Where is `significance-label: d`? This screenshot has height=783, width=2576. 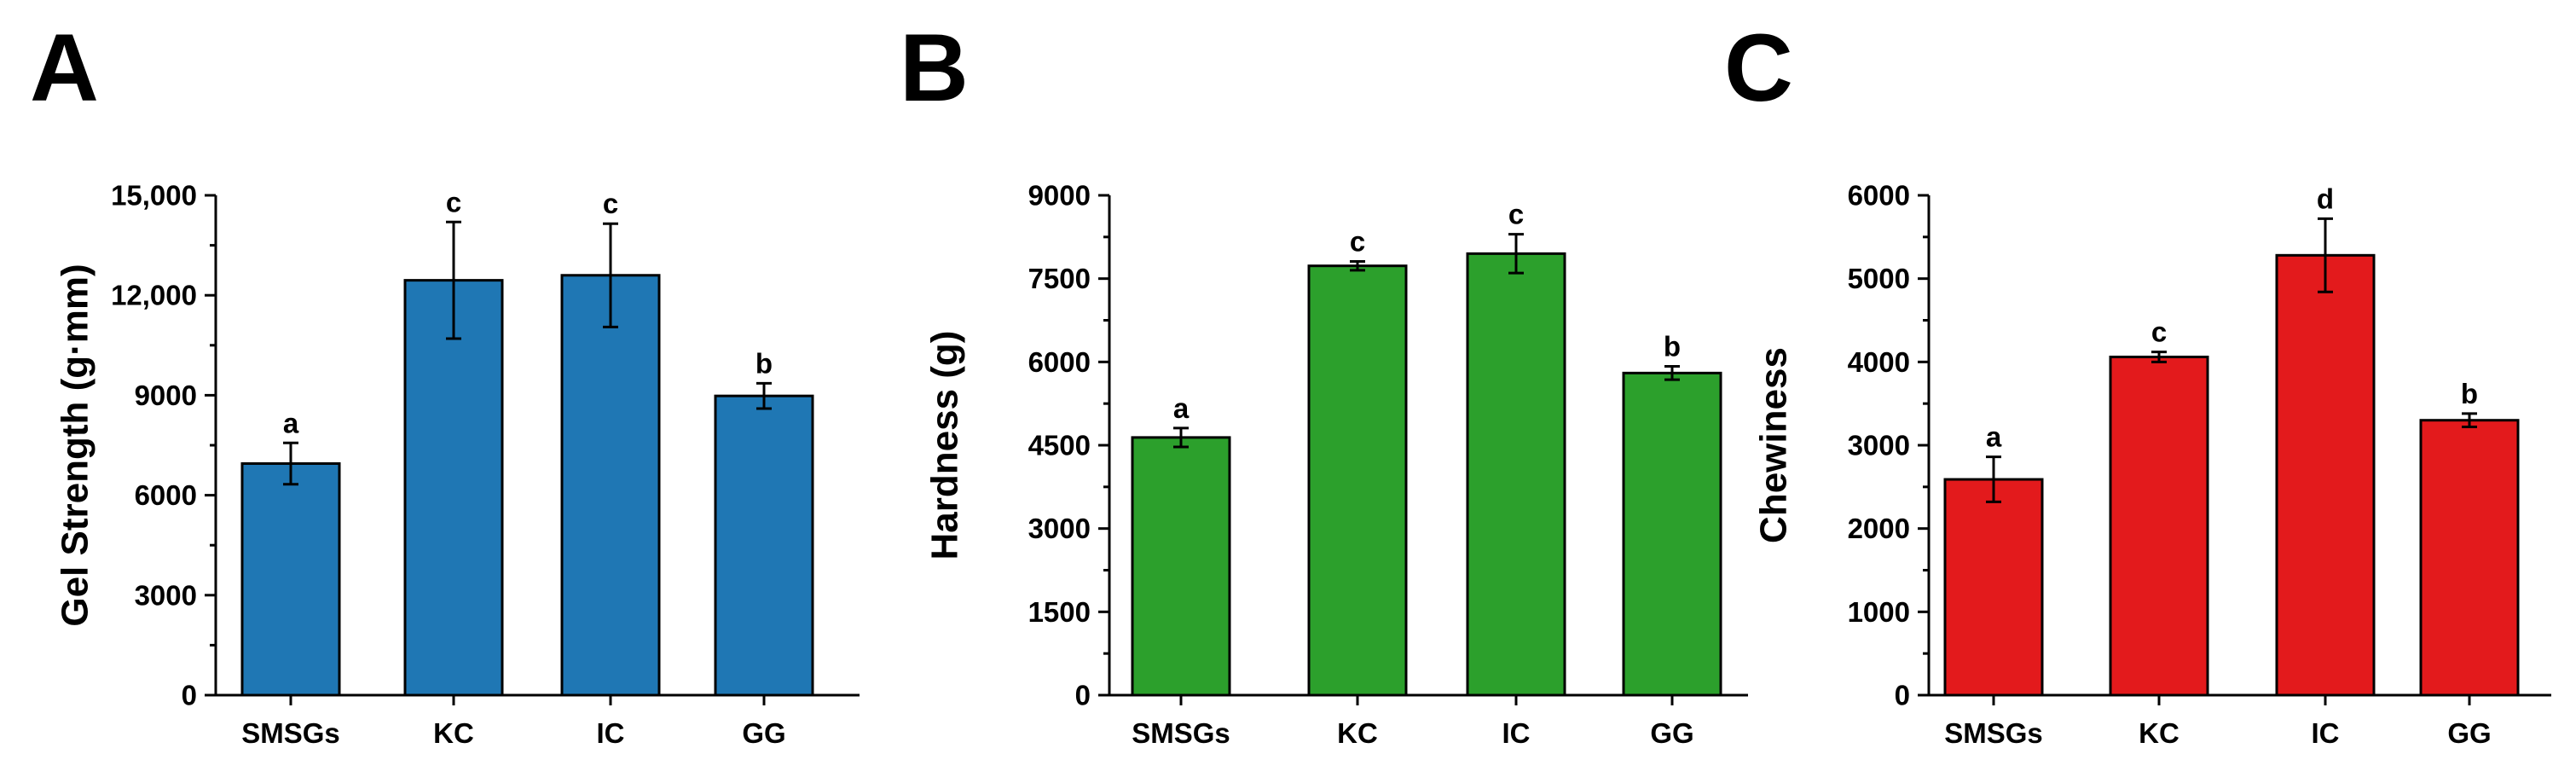
significance-label: d is located at coordinates (2325, 198).